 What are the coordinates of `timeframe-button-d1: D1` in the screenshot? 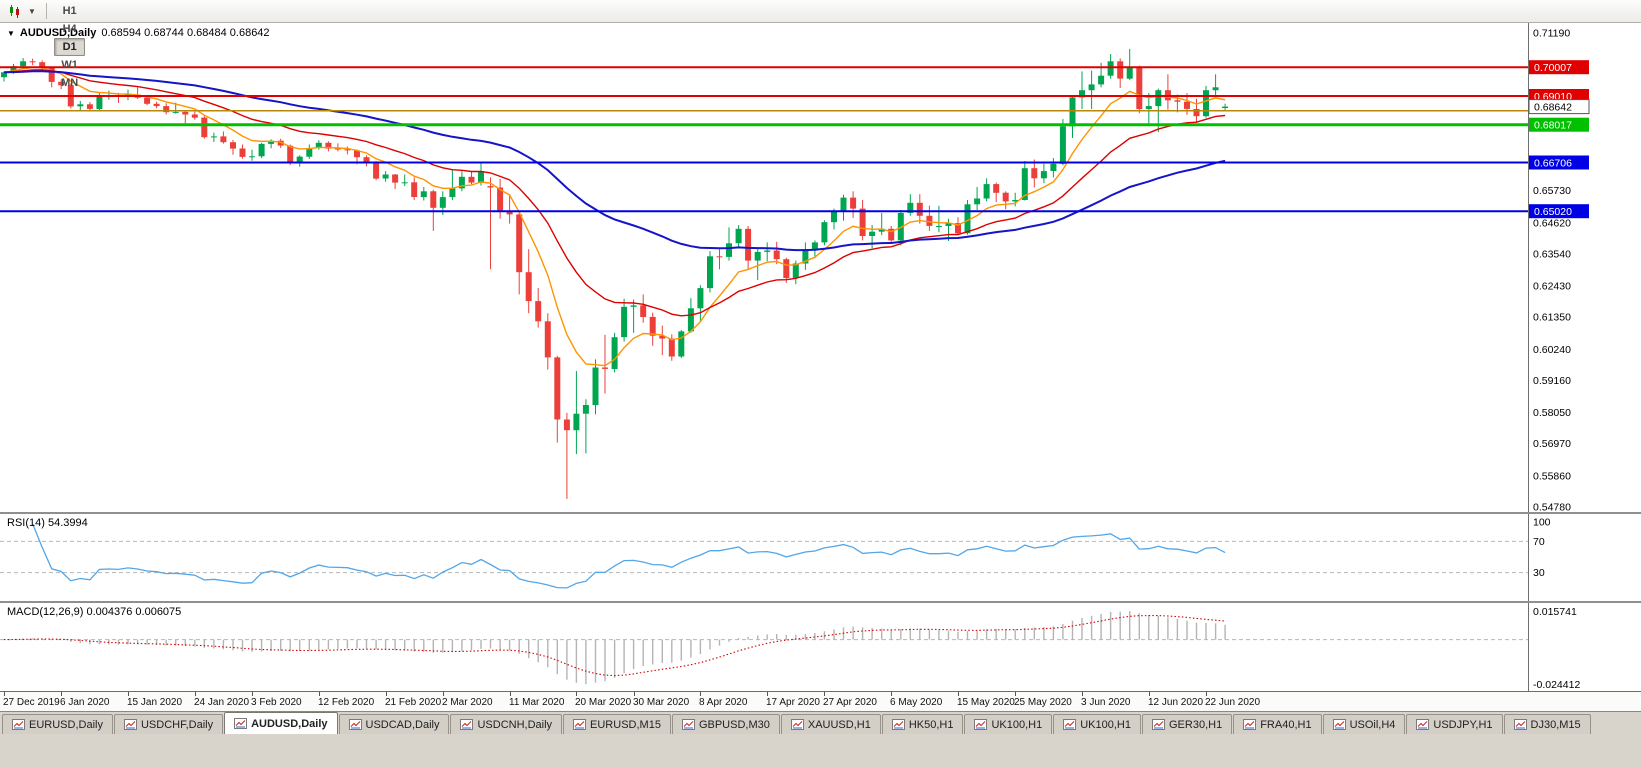 It's located at (69, 47).